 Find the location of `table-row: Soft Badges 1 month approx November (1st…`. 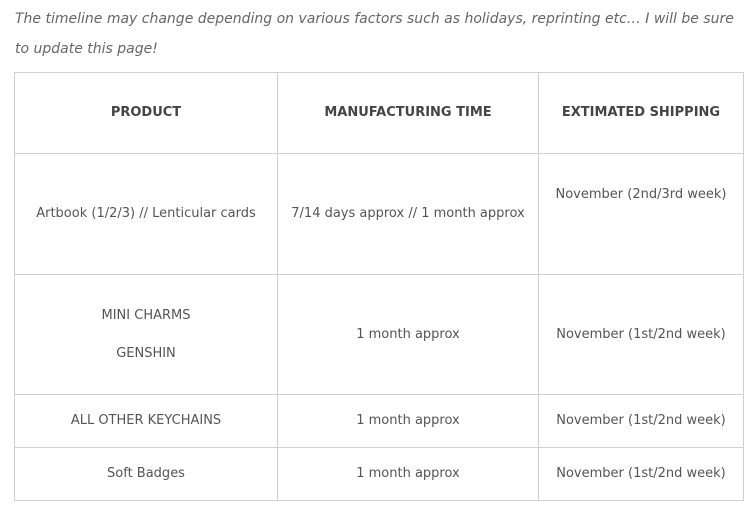

table-row: Soft Badges 1 month approx November (1st… is located at coordinates (379, 474).